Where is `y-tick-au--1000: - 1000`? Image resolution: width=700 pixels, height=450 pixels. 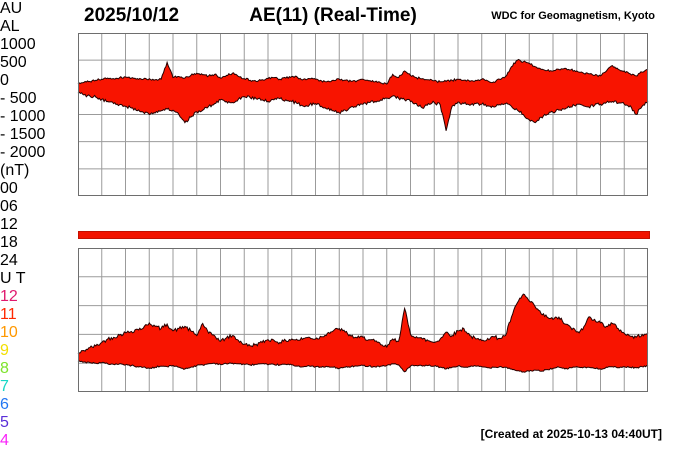 y-tick-au--1000: - 1000 is located at coordinates (23, 116).